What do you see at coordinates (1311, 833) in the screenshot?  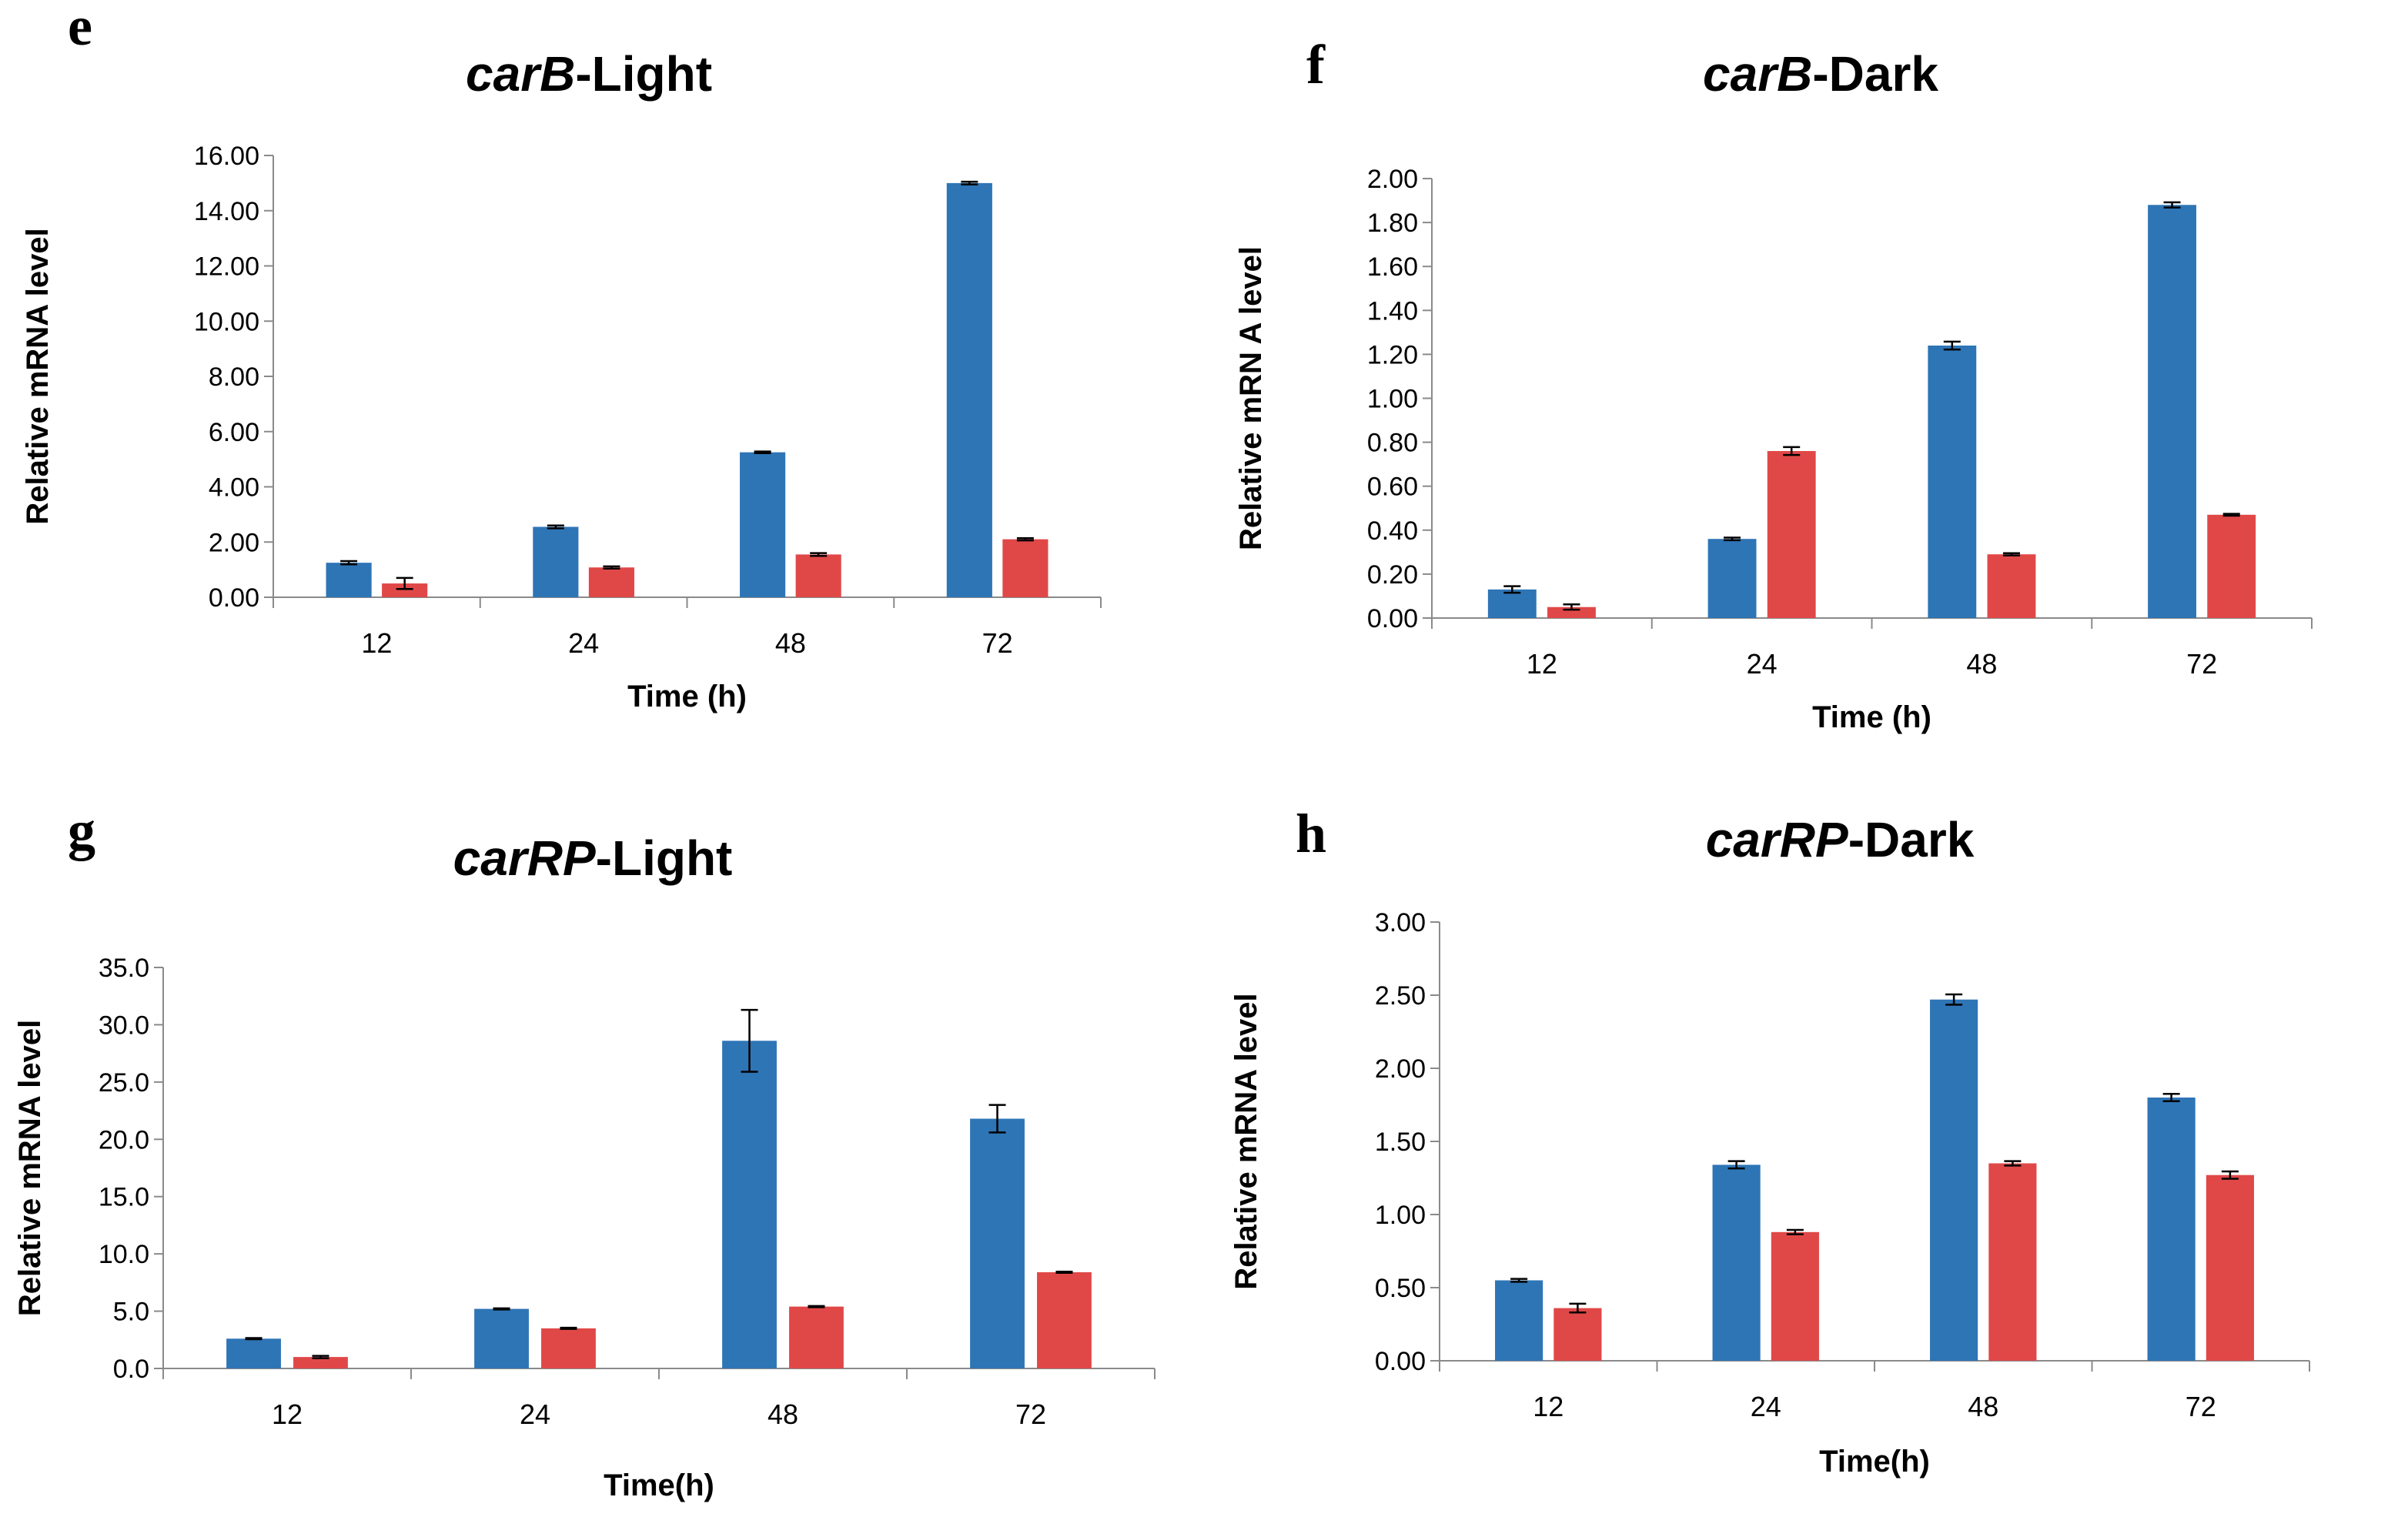 I see `panel-letter: h` at bounding box center [1311, 833].